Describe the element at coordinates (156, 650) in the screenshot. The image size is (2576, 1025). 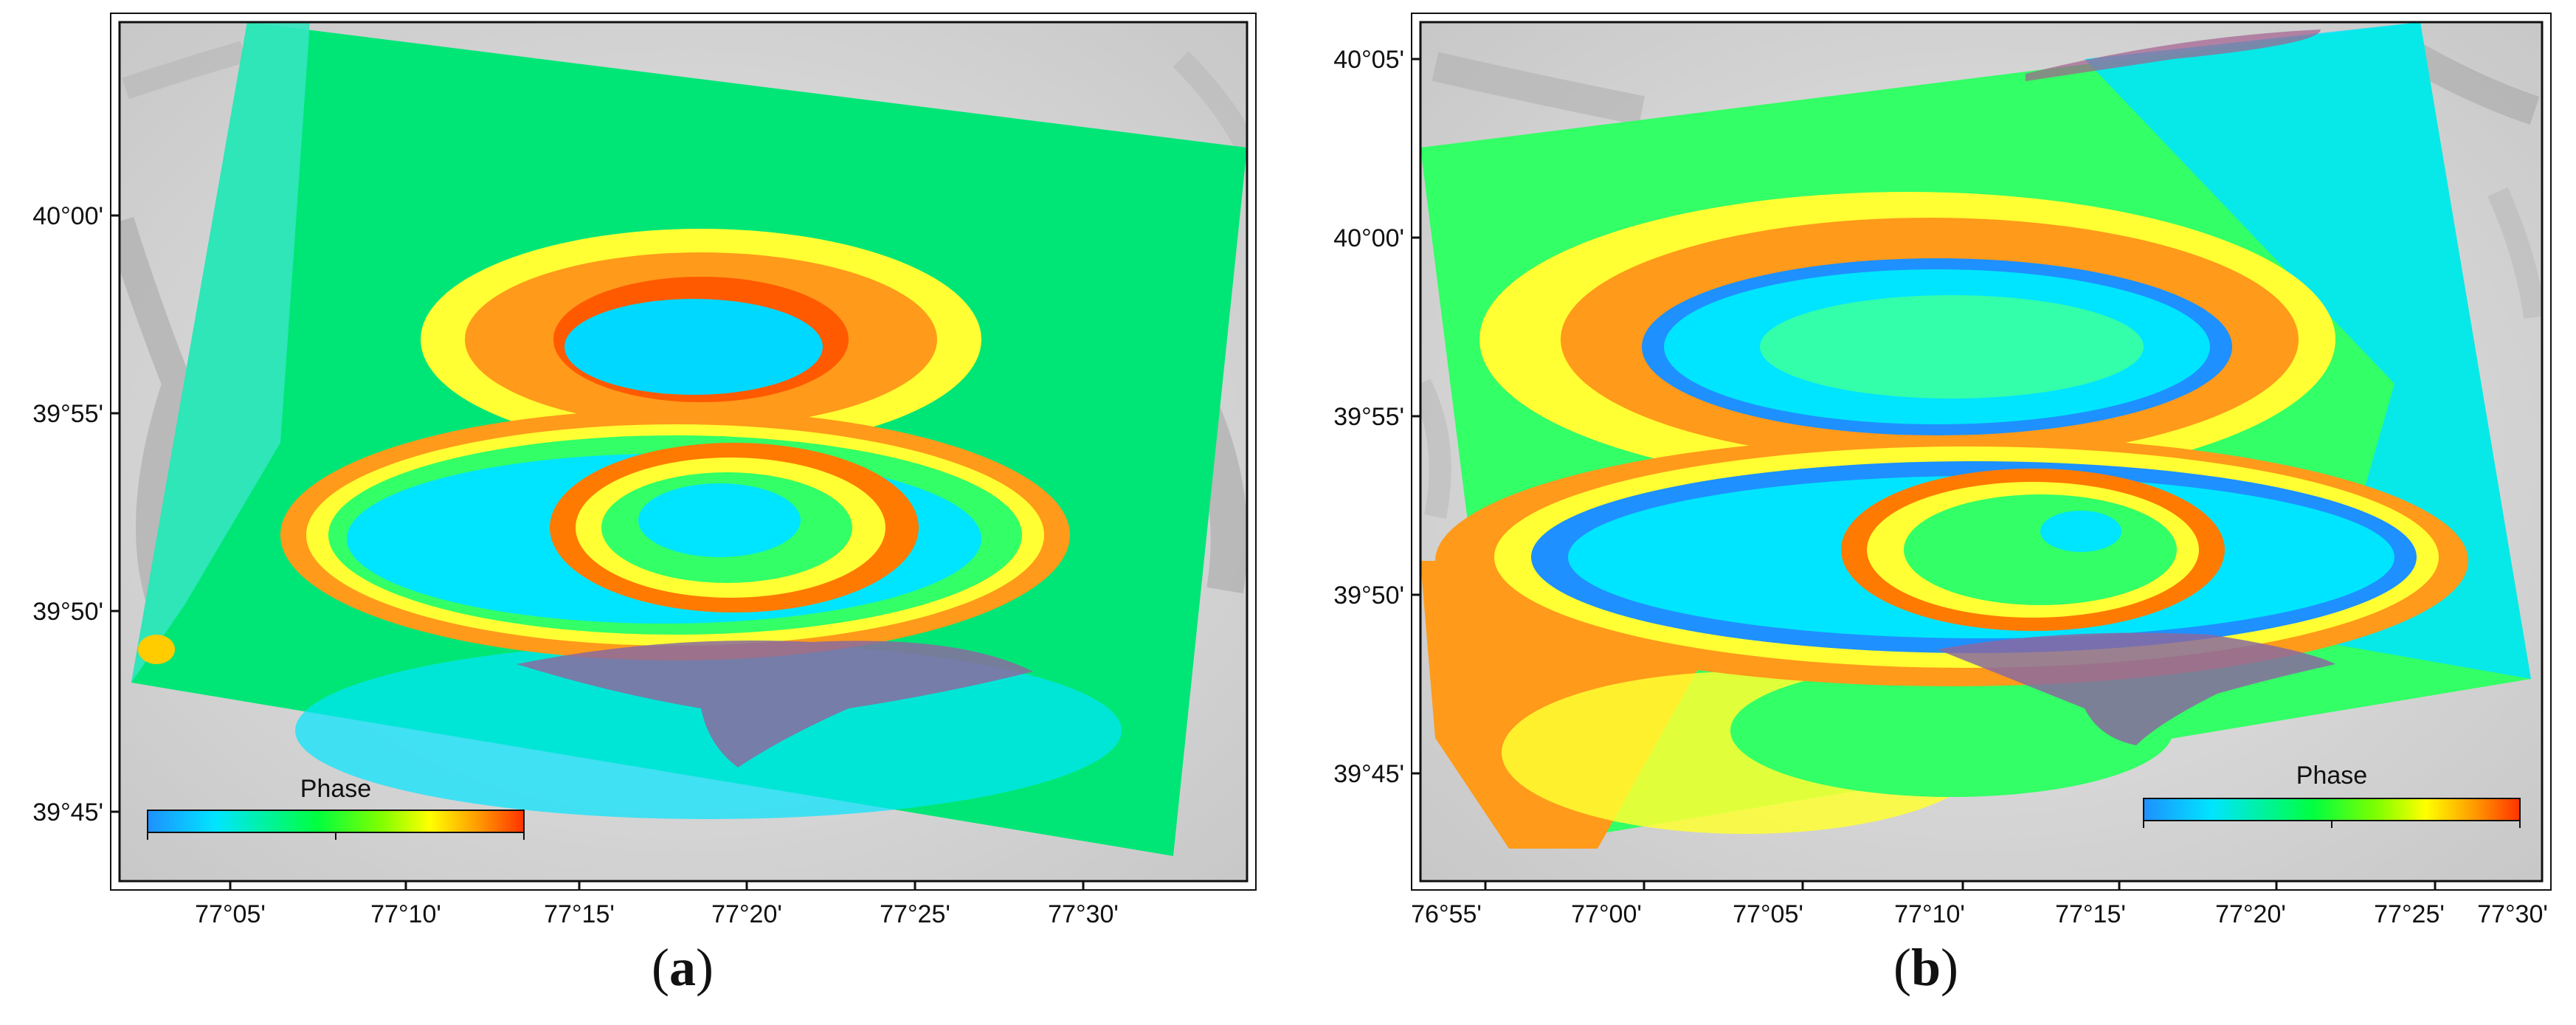
I see `edge-patch-orange` at that location.